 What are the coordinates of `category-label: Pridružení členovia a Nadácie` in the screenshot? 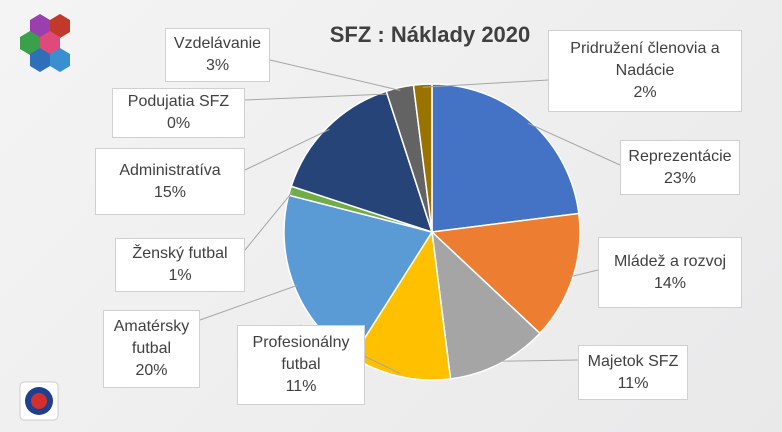 It's located at (645, 59).